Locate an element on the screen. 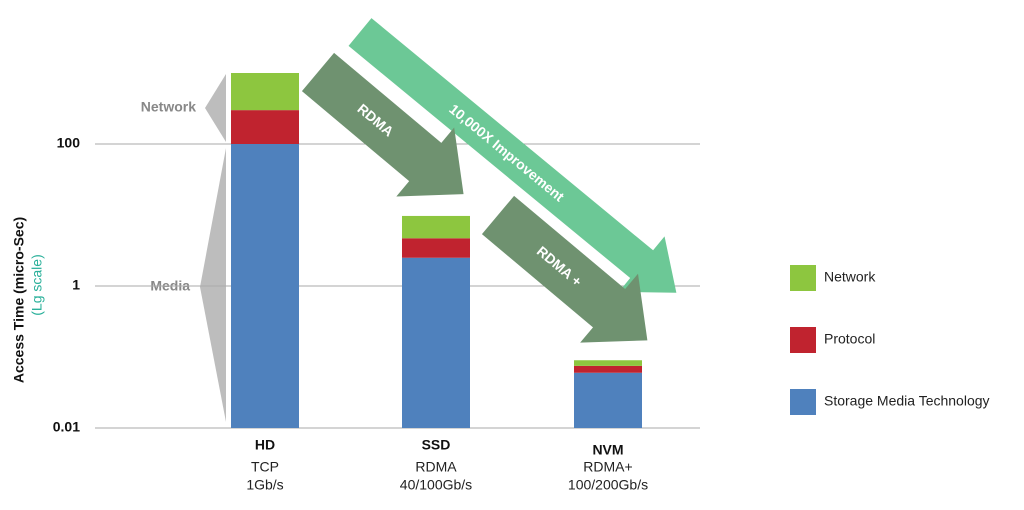 This screenshot has height=510, width=1024. side-label: Network is located at coordinates (168, 107).